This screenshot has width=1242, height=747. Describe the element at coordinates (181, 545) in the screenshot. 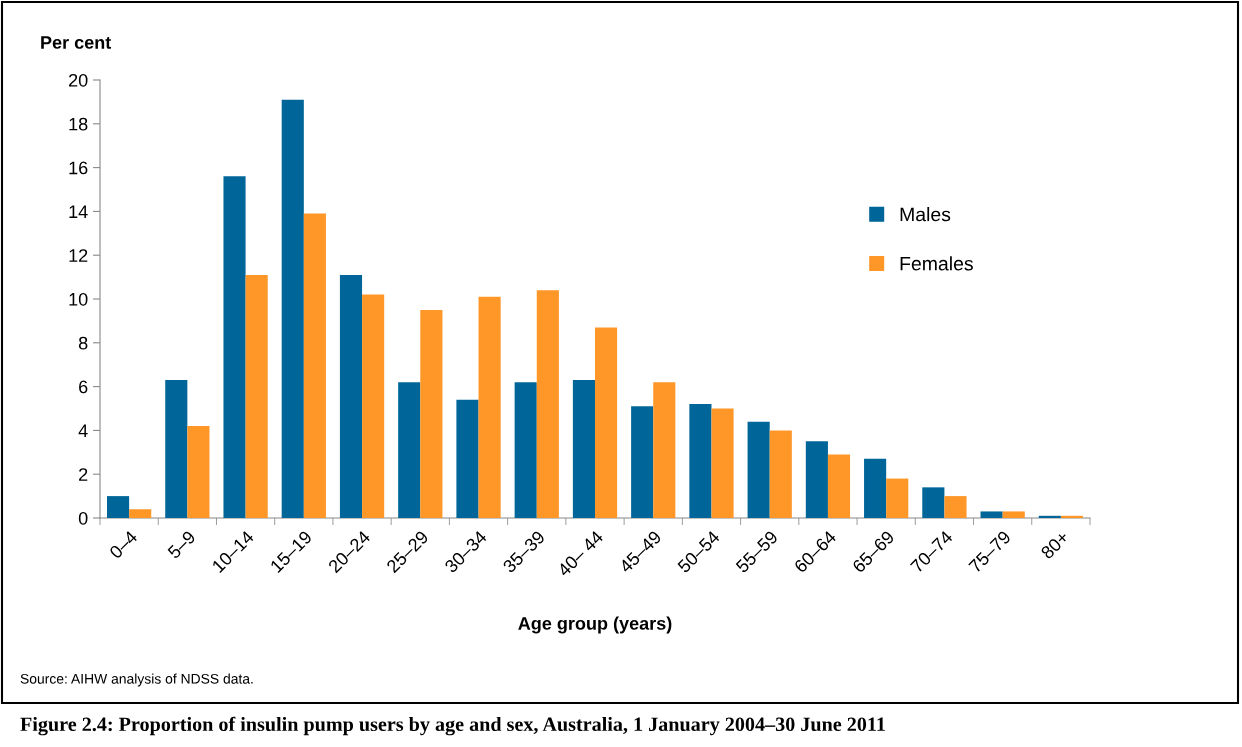

I see `x-tick-label: 5–9` at that location.